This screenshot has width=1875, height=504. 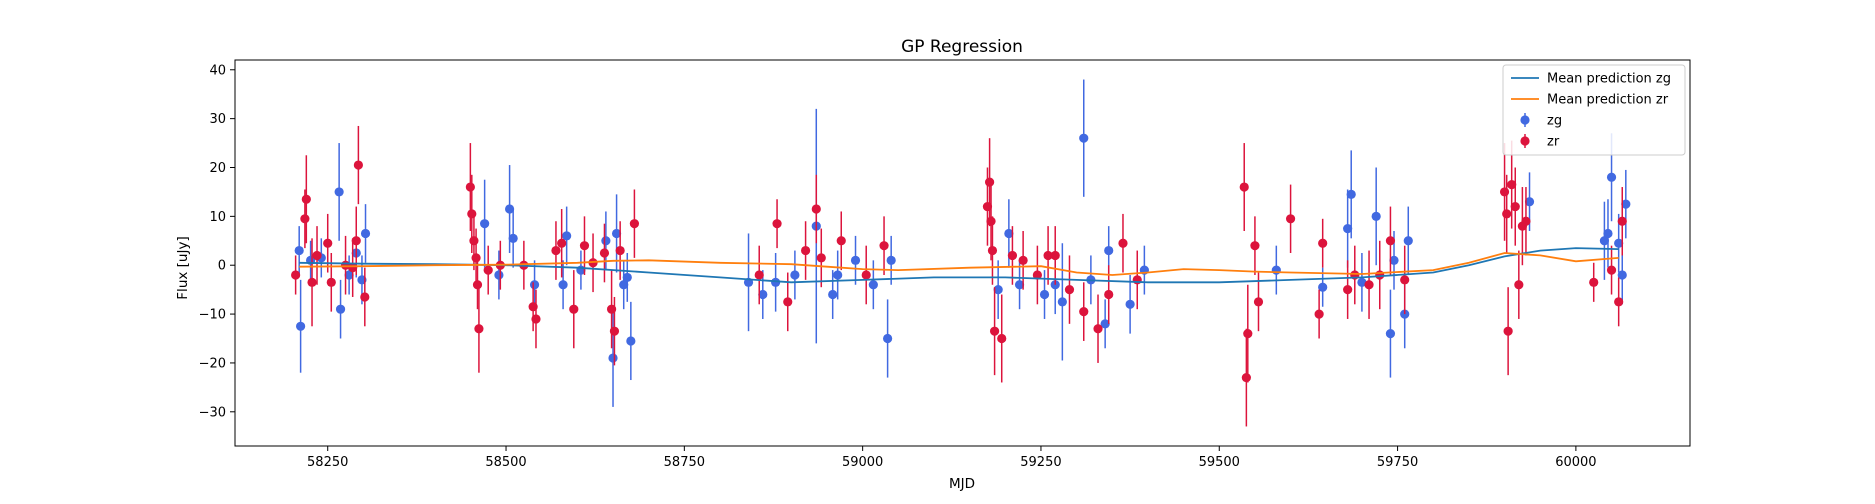 I want to click on y-tick-label: 0, so click(x=222, y=266).